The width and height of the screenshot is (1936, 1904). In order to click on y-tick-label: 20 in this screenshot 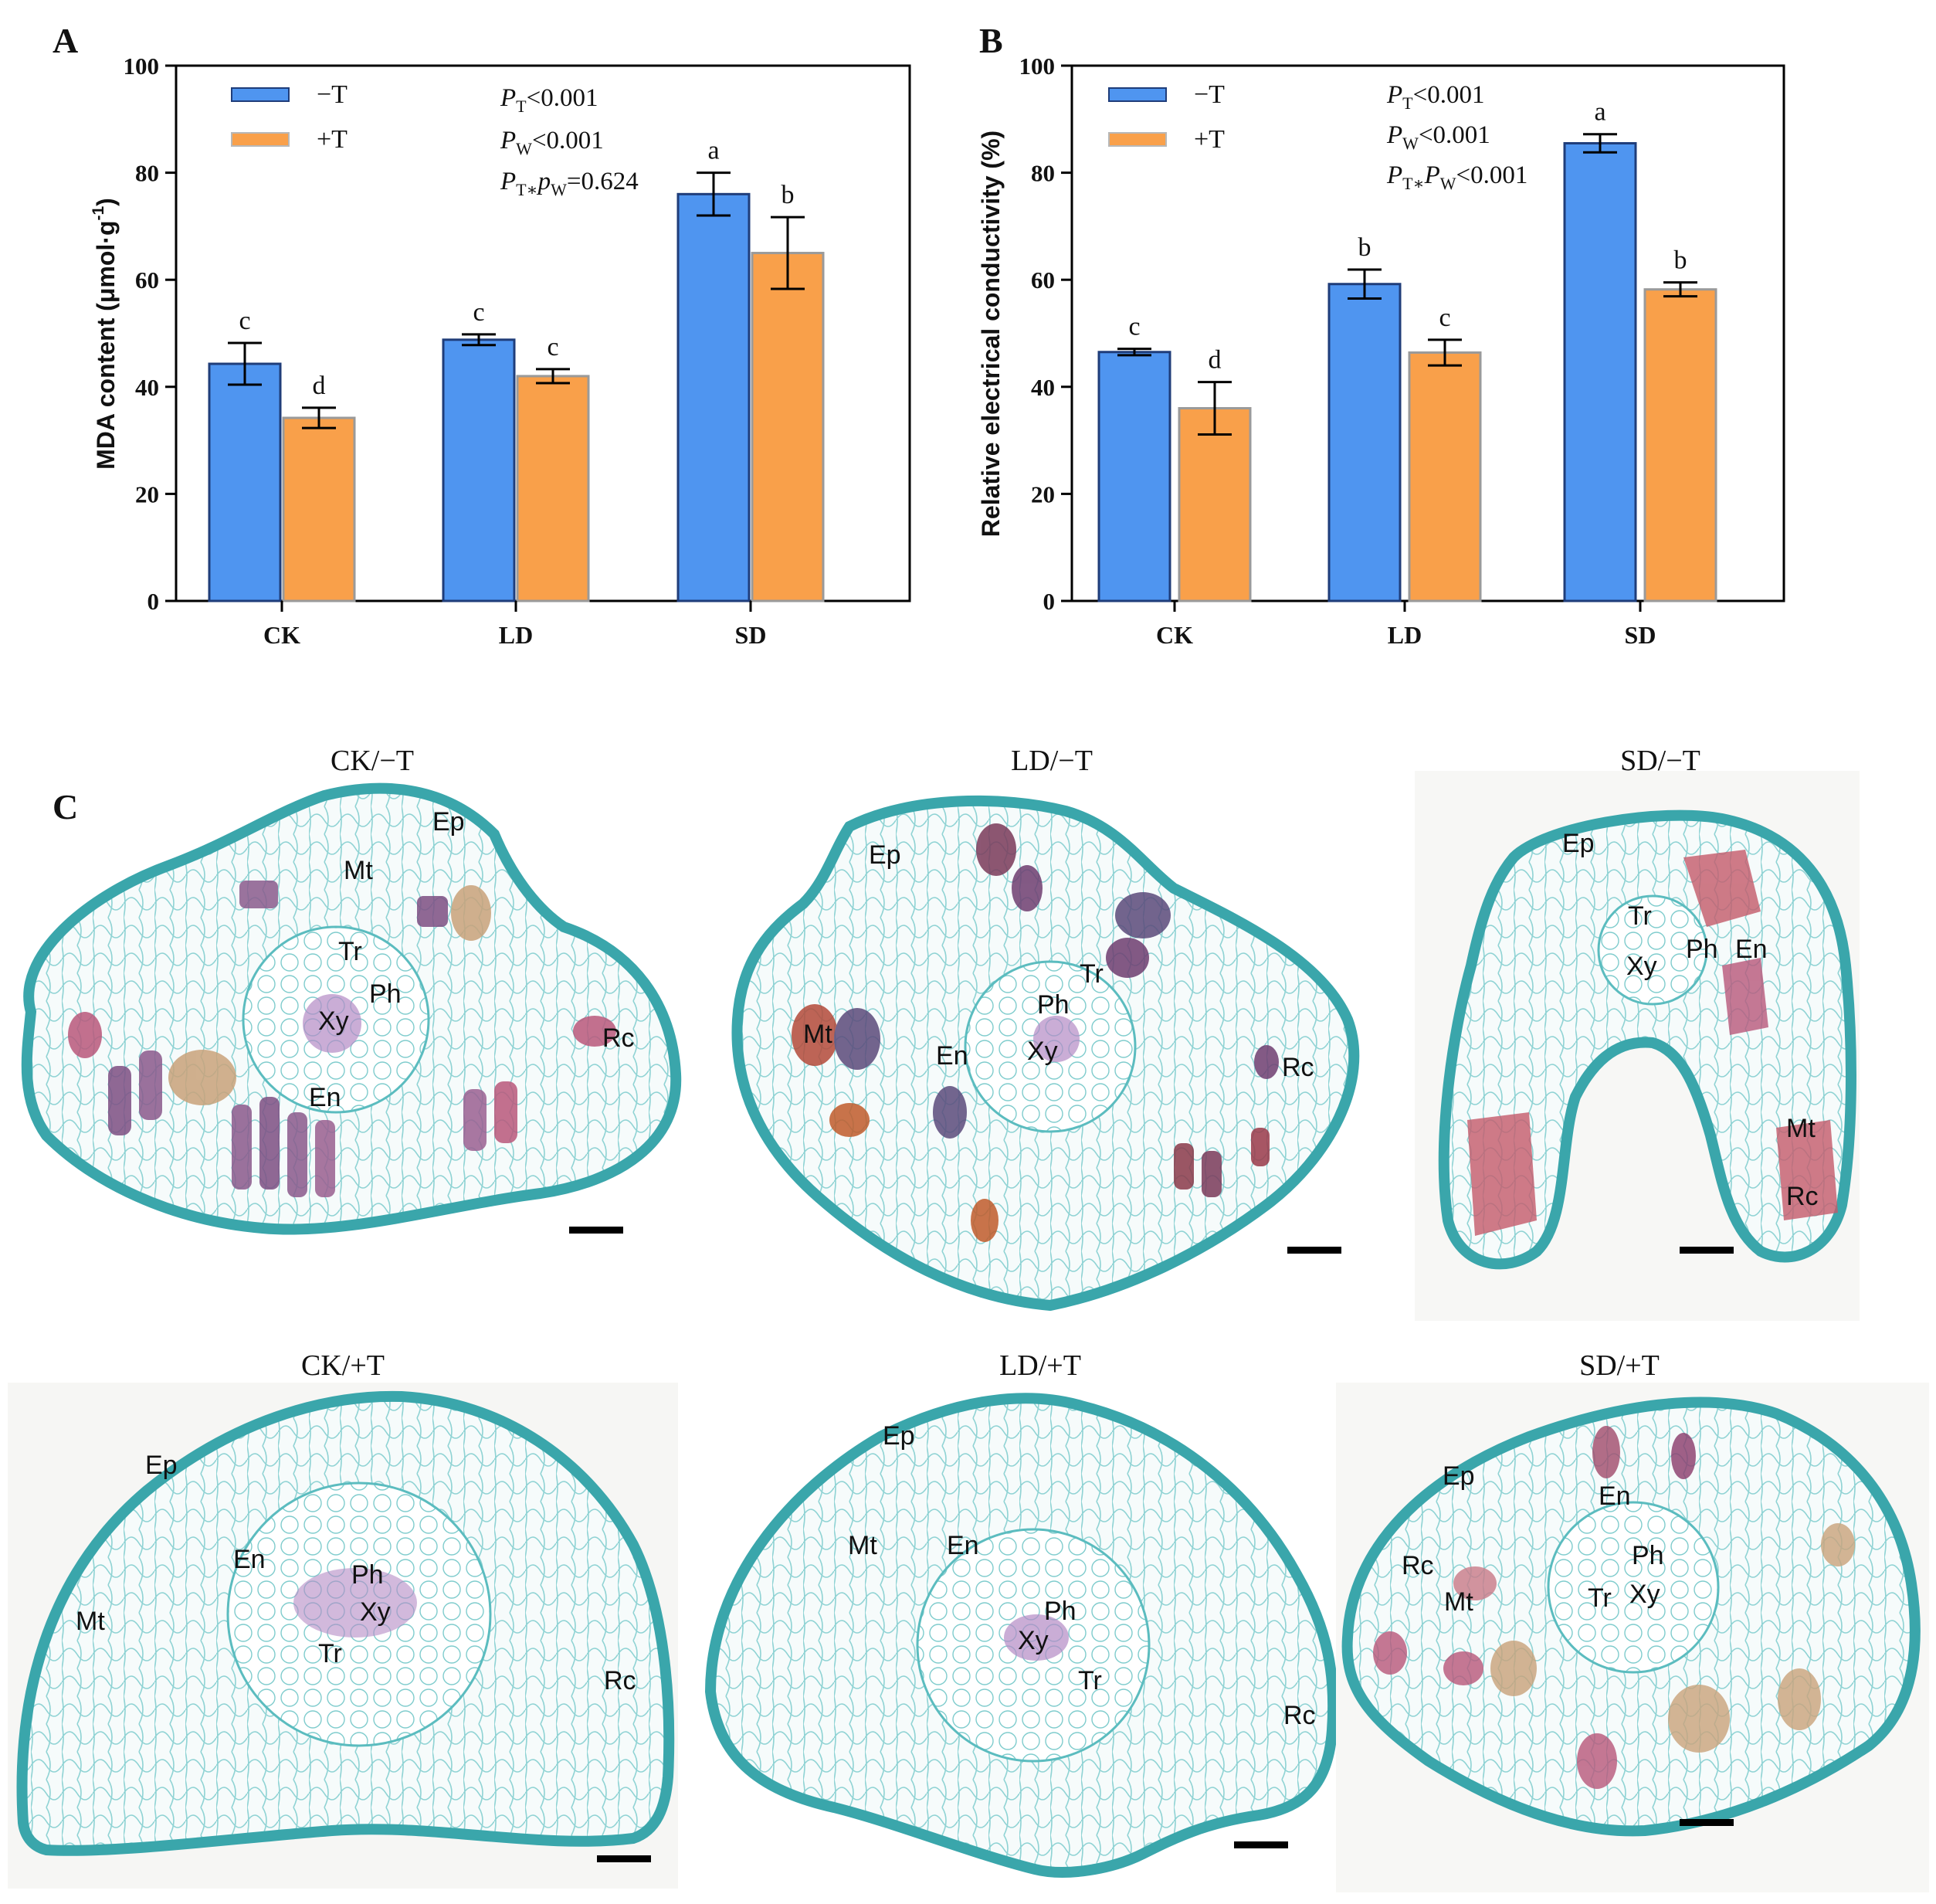, I will do `click(1043, 493)`.